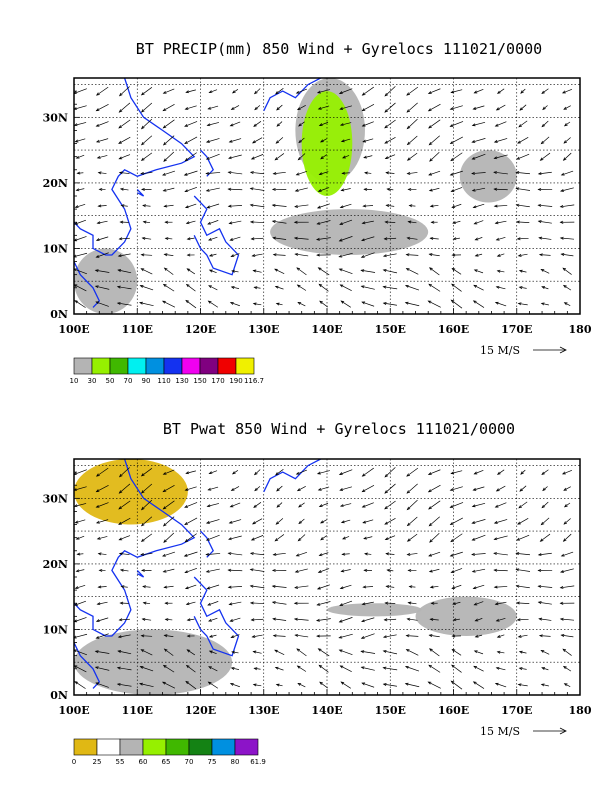 This screenshot has width=612, height=792. What do you see at coordinates (137, 329) in the screenshot?
I see `x-tick-label: 110E` at bounding box center [137, 329].